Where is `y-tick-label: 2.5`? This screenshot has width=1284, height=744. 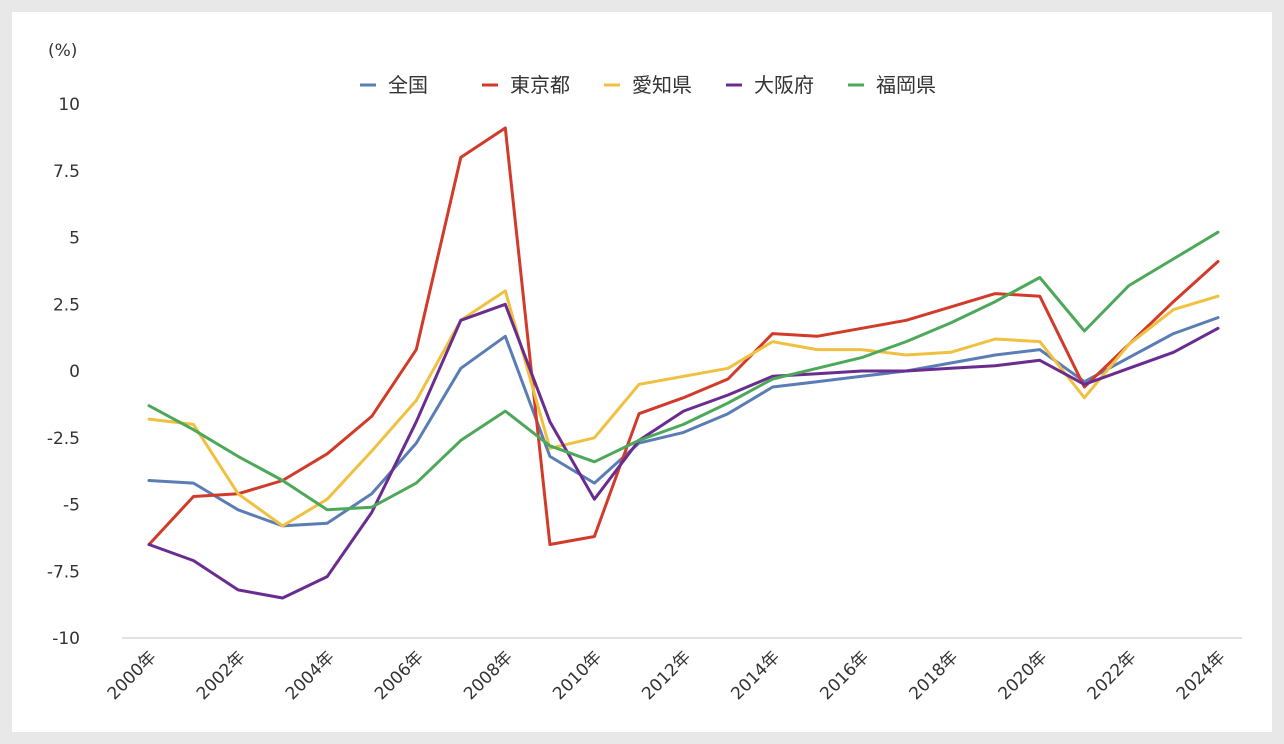
y-tick-label: 2.5 is located at coordinates (66, 305).